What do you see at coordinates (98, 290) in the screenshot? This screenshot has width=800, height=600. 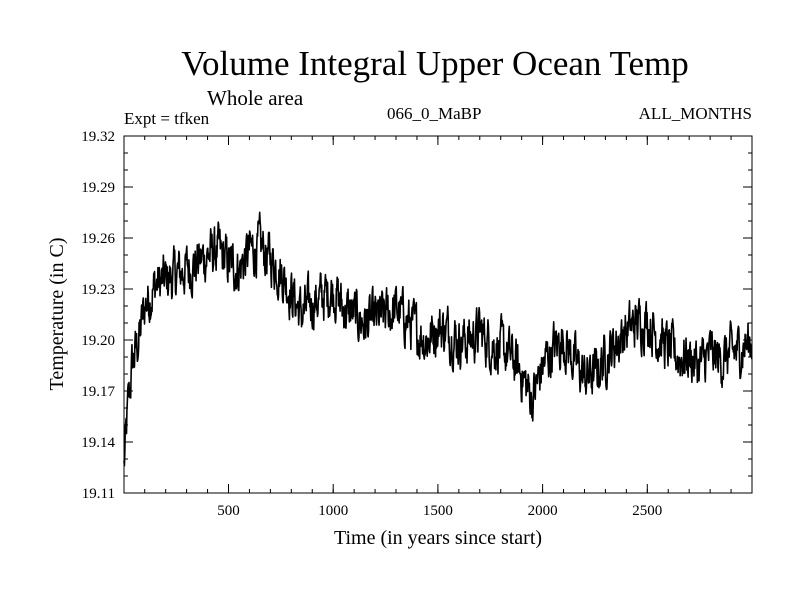 I see `y-tick-label: 19.23` at bounding box center [98, 290].